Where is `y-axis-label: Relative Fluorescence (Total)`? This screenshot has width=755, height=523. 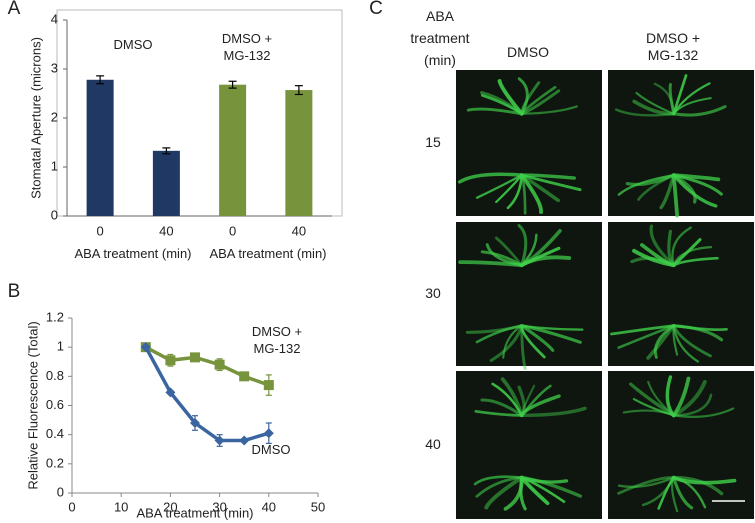 y-axis-label: Relative Fluorescence (Total) is located at coordinates (32, 405).